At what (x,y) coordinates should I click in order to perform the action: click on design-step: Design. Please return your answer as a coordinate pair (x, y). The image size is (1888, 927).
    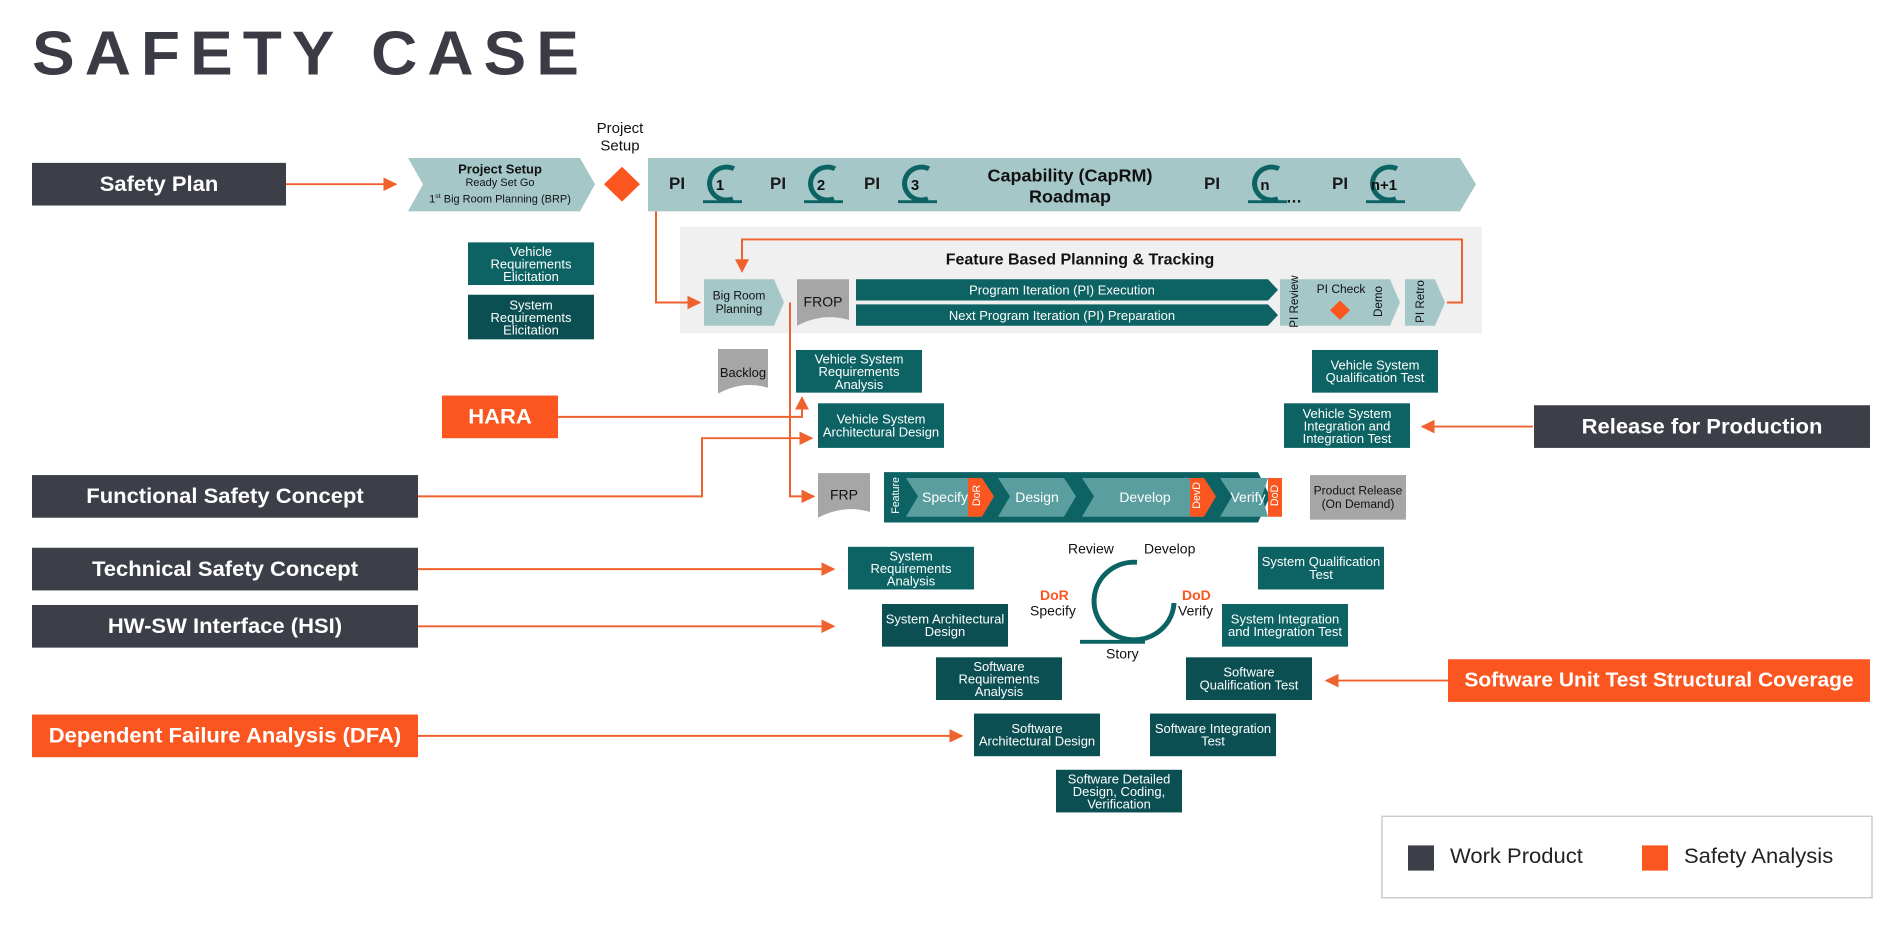
    Looking at the image, I should click on (1037, 497).